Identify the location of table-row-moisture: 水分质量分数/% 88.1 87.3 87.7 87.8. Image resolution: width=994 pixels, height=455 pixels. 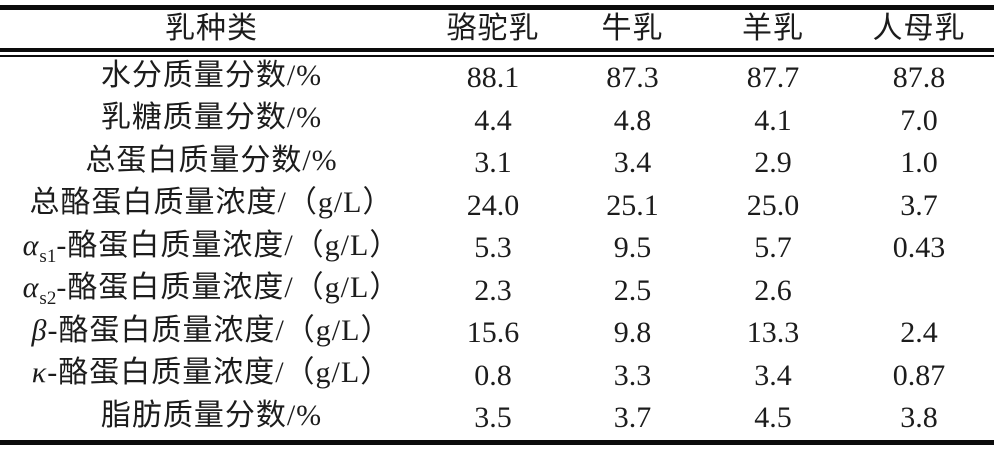
(497, 78).